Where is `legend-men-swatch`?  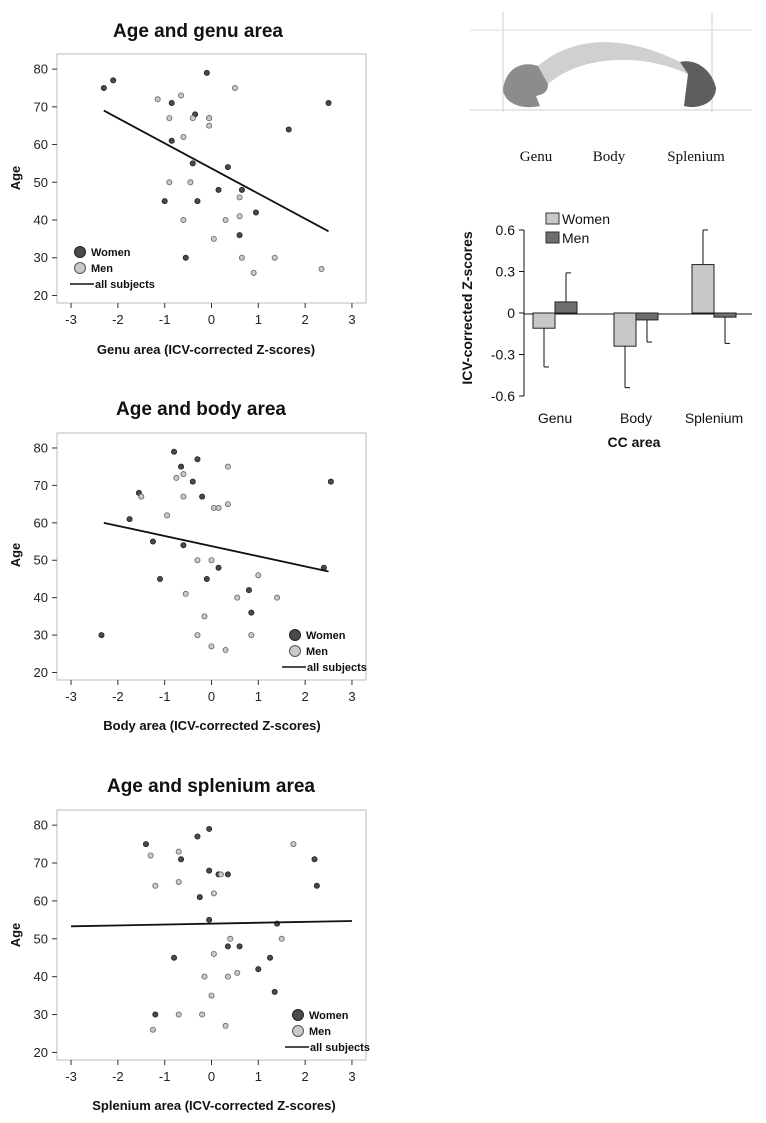
legend-men-swatch is located at coordinates (552, 237).